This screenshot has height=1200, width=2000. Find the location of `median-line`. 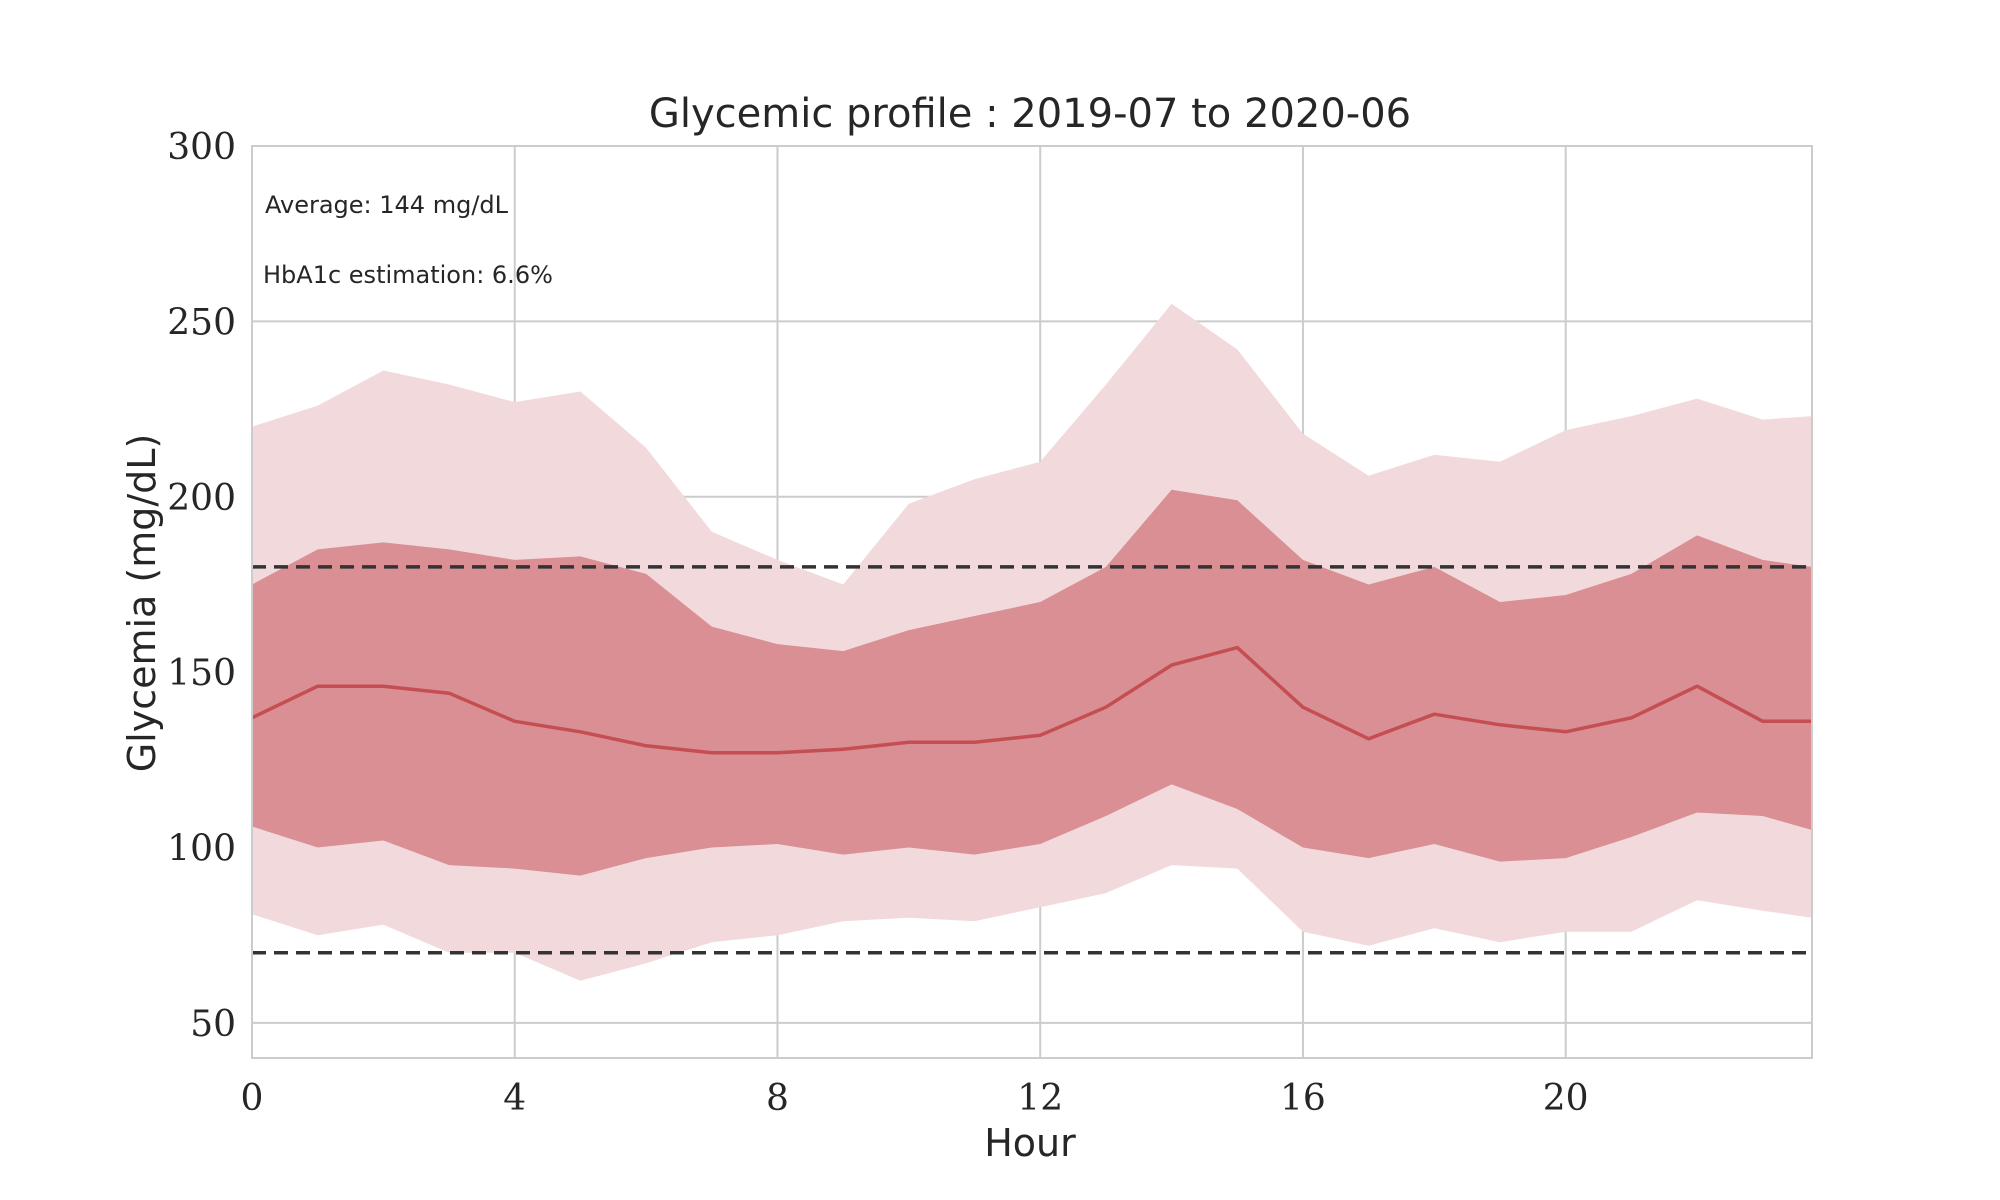

median-line is located at coordinates (1031, 700).